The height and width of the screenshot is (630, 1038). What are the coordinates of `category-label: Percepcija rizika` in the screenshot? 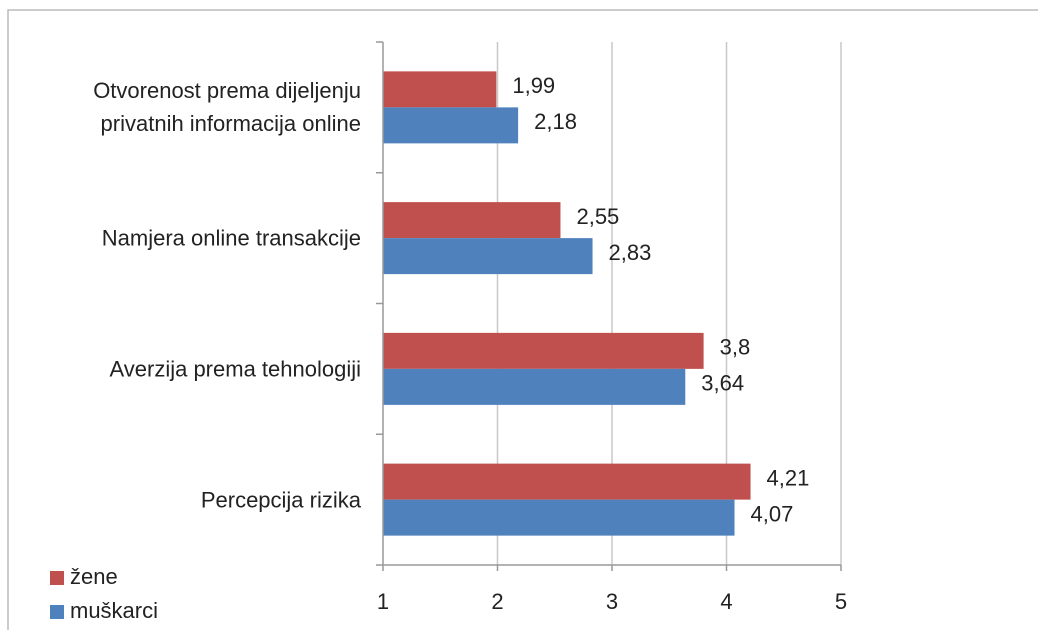 It's located at (280, 500).